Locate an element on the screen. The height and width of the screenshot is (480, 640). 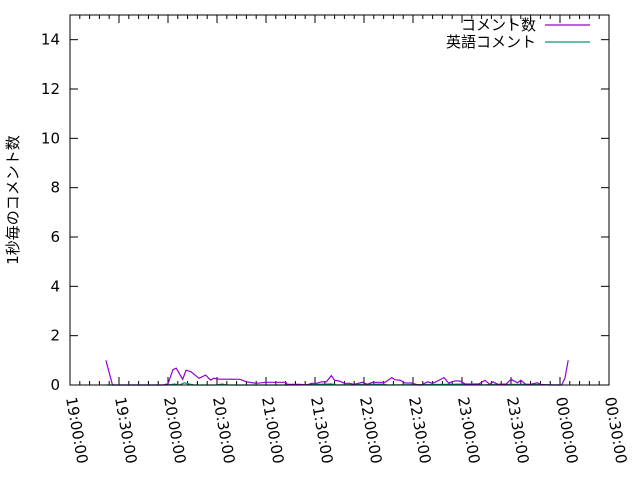
x-tick-label: 23:30:00 is located at coordinates (517, 430).